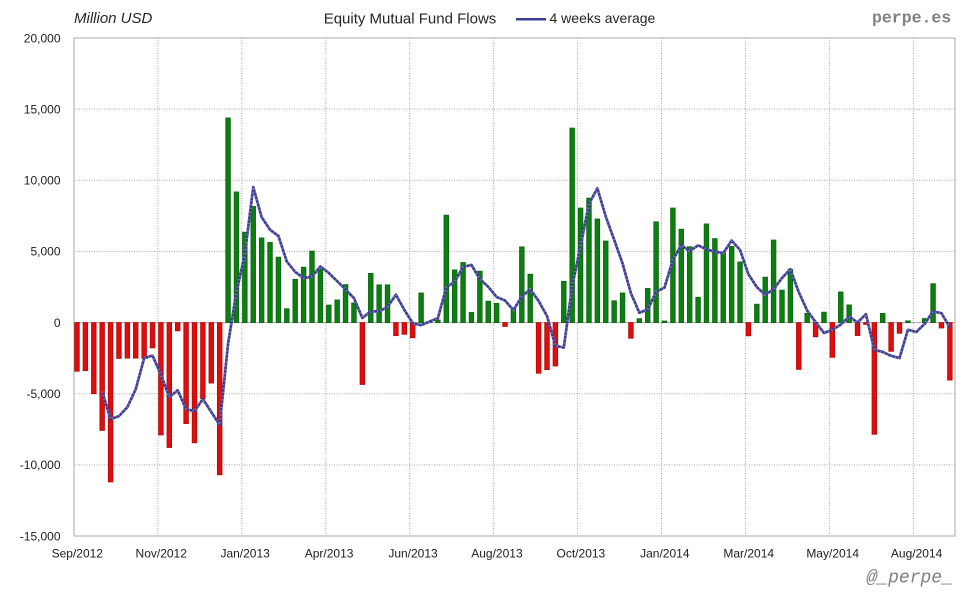 This screenshot has height=600, width=980. Describe the element at coordinates (42, 181) in the screenshot. I see `svg-text: 10,000` at that location.